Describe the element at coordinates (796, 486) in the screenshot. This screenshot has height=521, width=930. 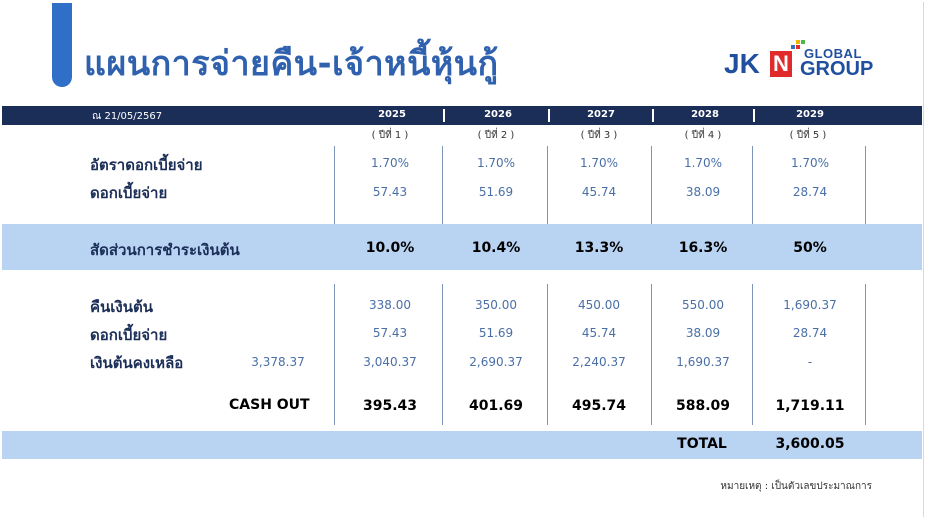
I see `footnote: หมายเหตุ : เป็นตัวเลขประมาณการ` at that location.